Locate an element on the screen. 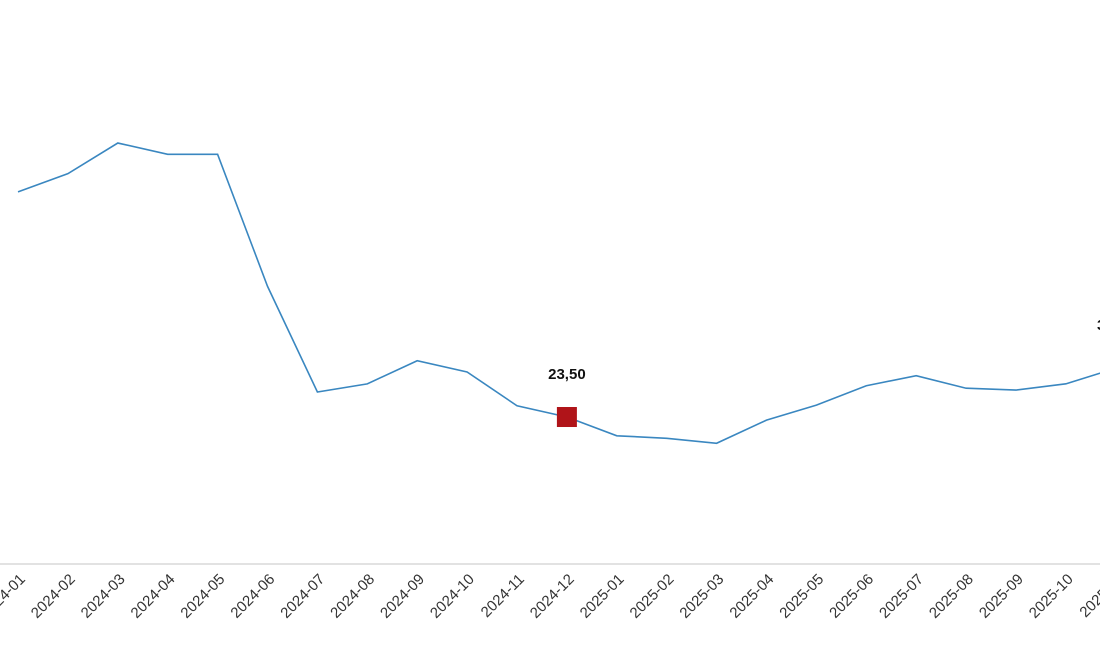  x-tick-label: 2024-01 is located at coordinates (14, 596).